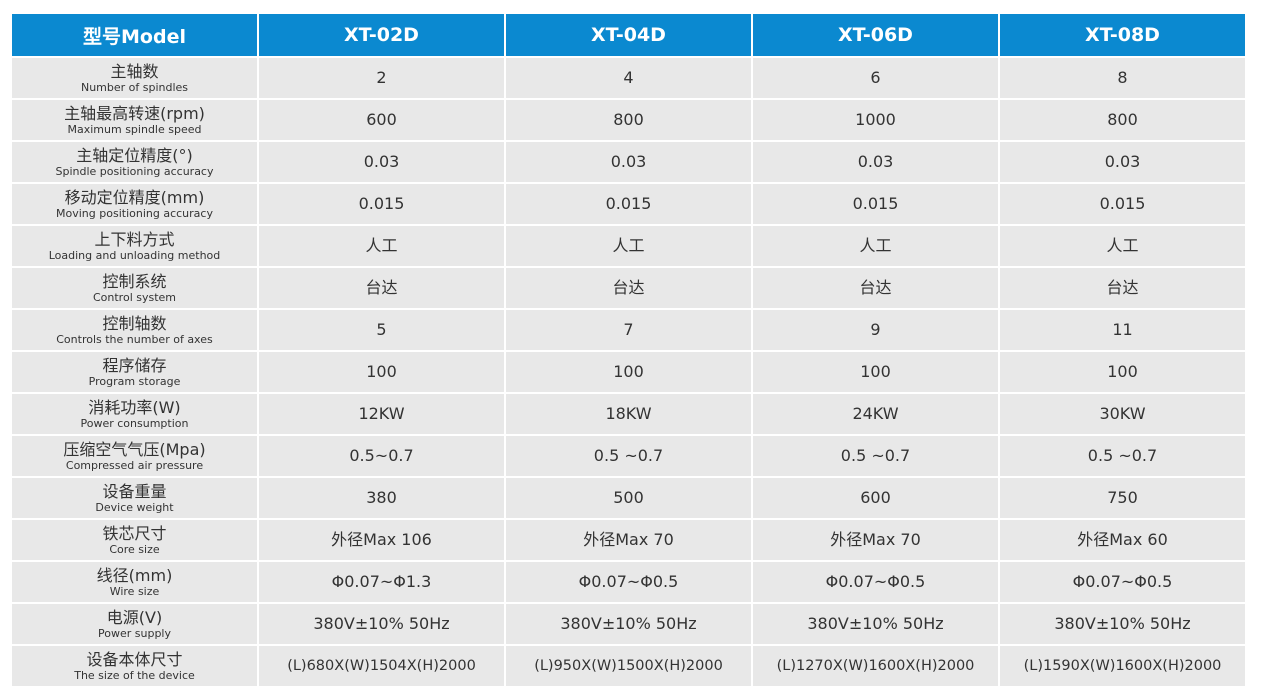 This screenshot has height=690, width=1266. Describe the element at coordinates (875, 78) in the screenshot. I see `value-cell: 6` at that location.